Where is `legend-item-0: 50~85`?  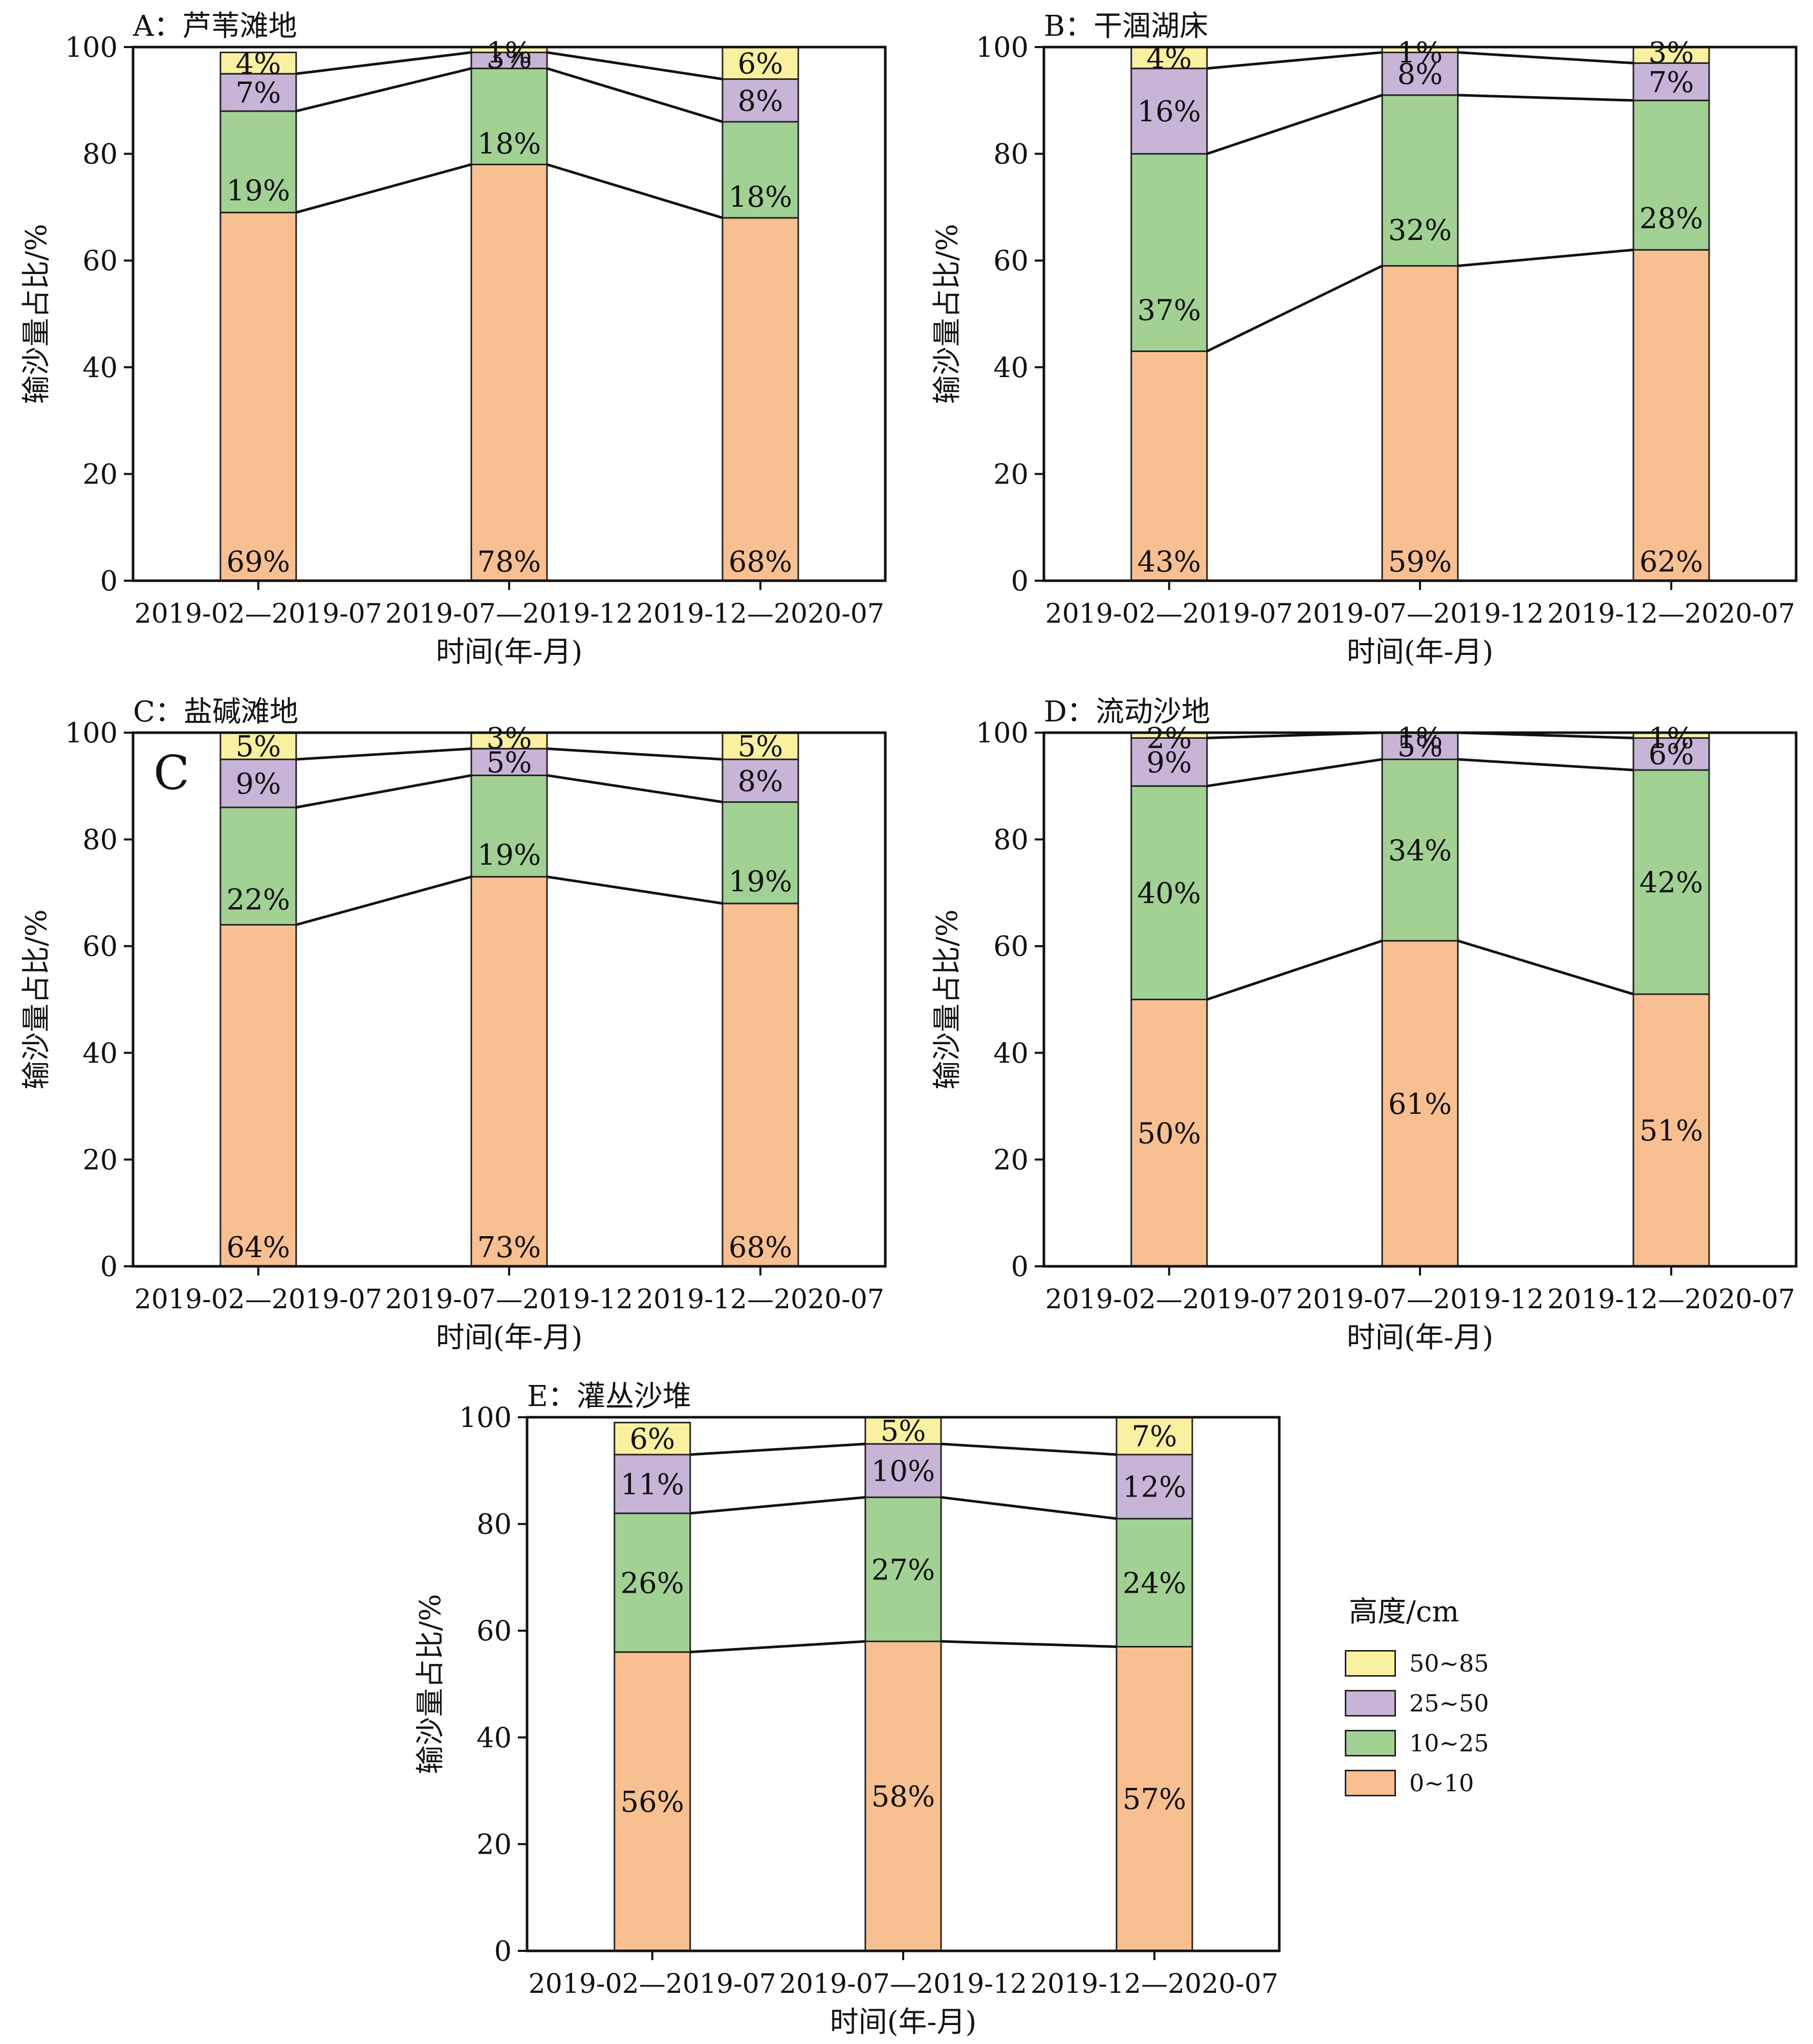 legend-item-0: 50~85 is located at coordinates (1452, 1663).